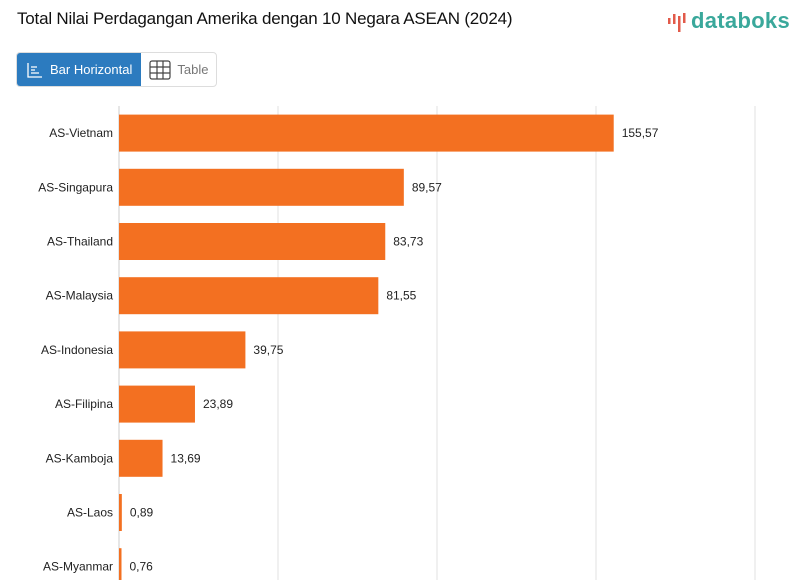 The height and width of the screenshot is (580, 800). I want to click on view-toggle: Bar Horizontal Table, so click(117, 69).